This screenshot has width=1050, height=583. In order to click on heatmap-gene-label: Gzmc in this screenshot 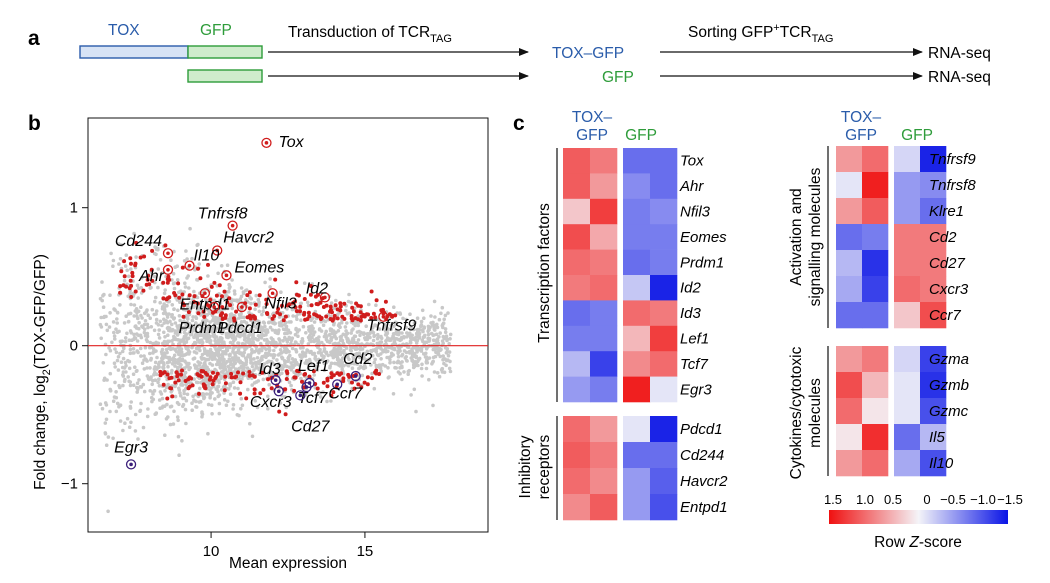, I will do `click(949, 411)`.